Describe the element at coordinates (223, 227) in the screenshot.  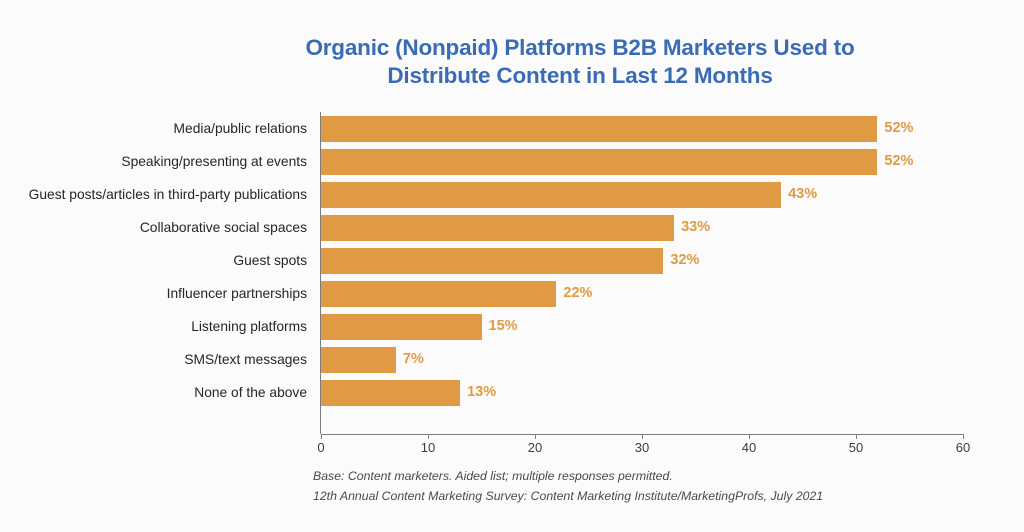
I see `category-label: Collaborative social spaces` at that location.